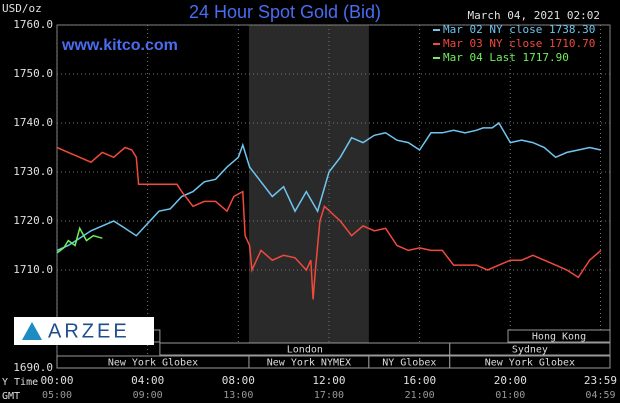 This screenshot has height=403, width=620. I want to click on y-tick-label: 1760.0, so click(33, 24).